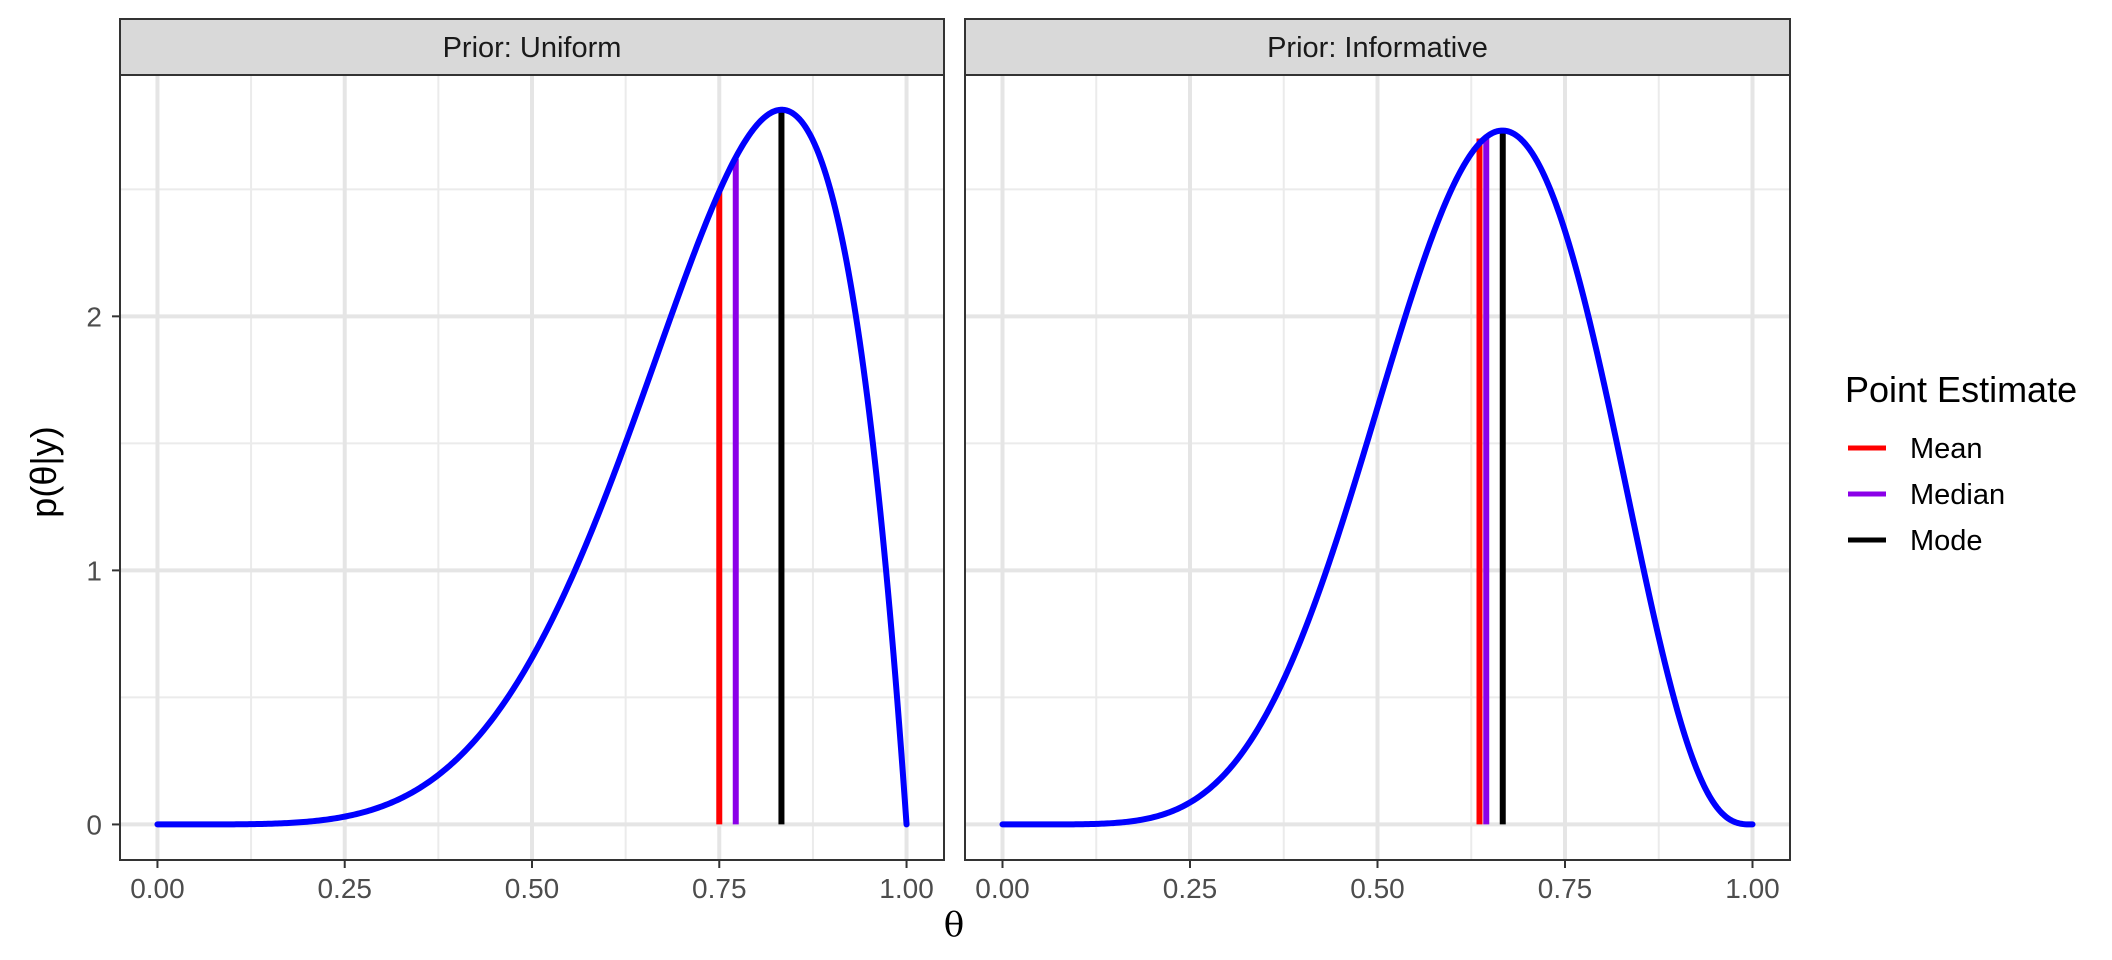 This screenshot has height=960, width=2112. I want to click on legend-title: Point Estimate, so click(1961, 389).